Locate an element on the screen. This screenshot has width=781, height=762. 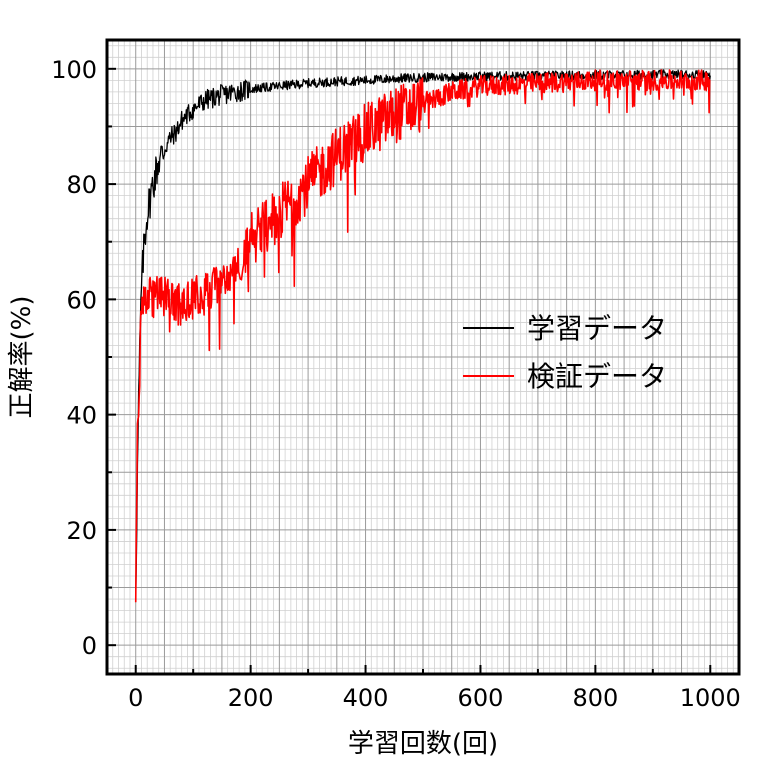
y-tick-label: 20 is located at coordinates (81, 531).